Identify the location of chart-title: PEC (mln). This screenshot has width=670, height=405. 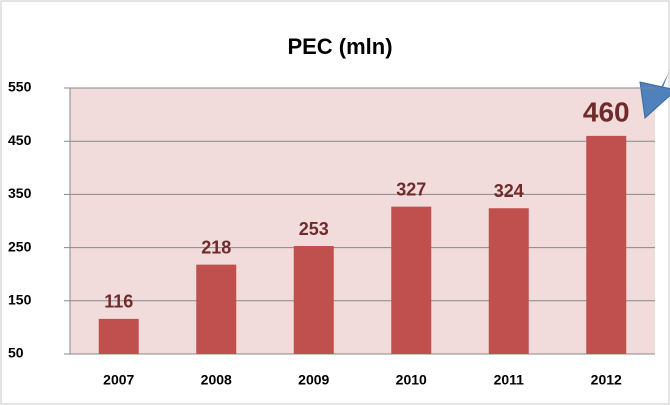
(339, 46).